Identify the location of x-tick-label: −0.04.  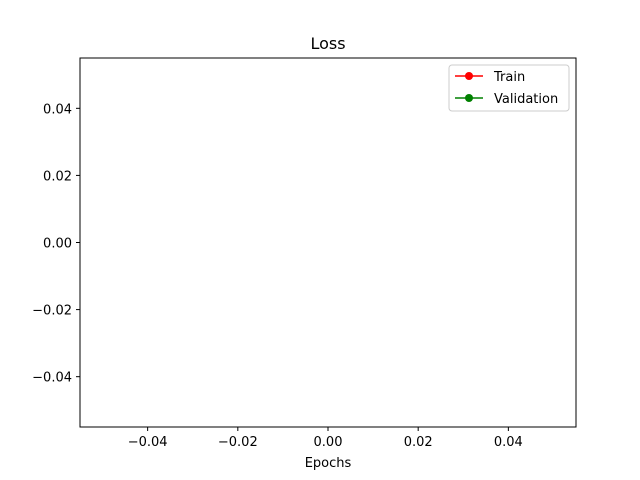
(148, 442).